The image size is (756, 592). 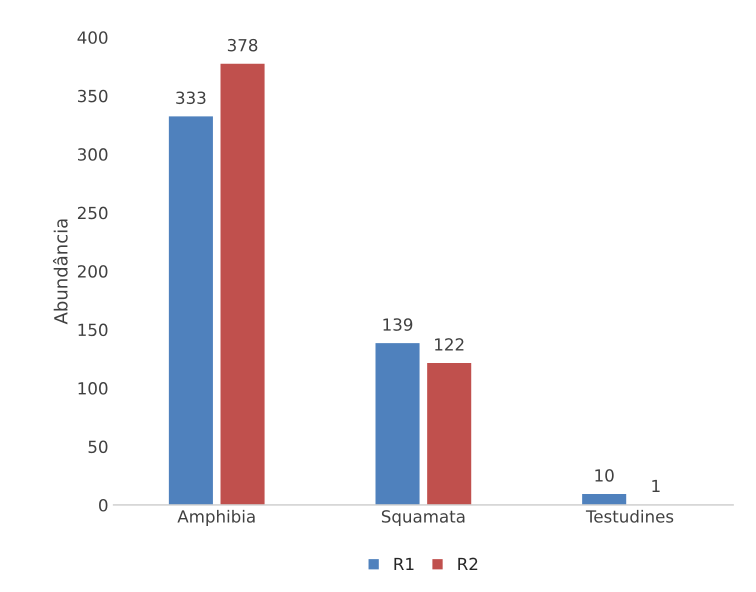 I want to click on x-tick-label: Testudines, so click(x=630, y=516).